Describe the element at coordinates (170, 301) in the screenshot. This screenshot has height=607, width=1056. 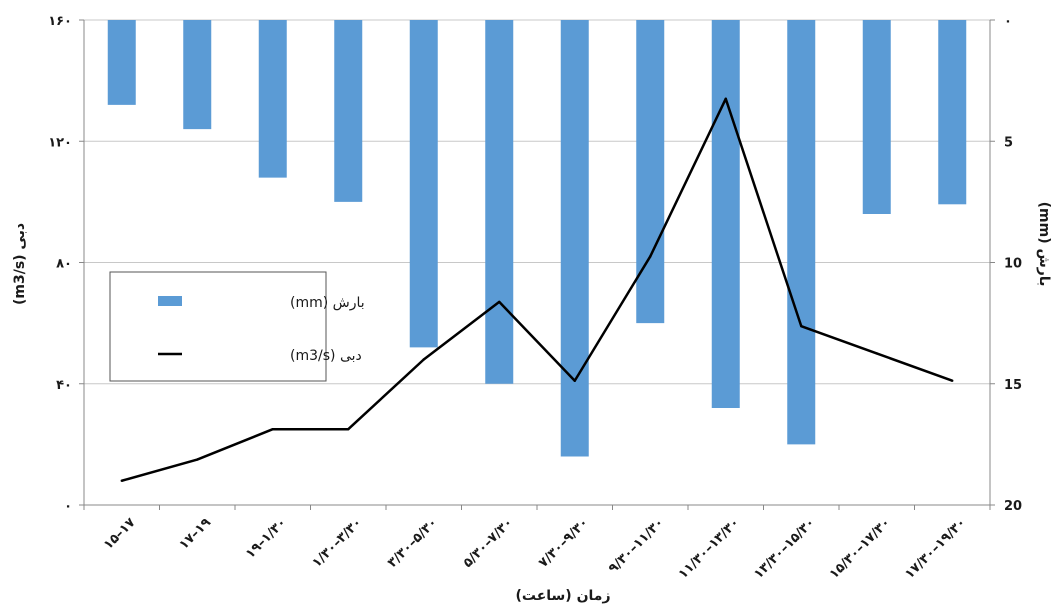
I see `legend-bar-swatch` at that location.